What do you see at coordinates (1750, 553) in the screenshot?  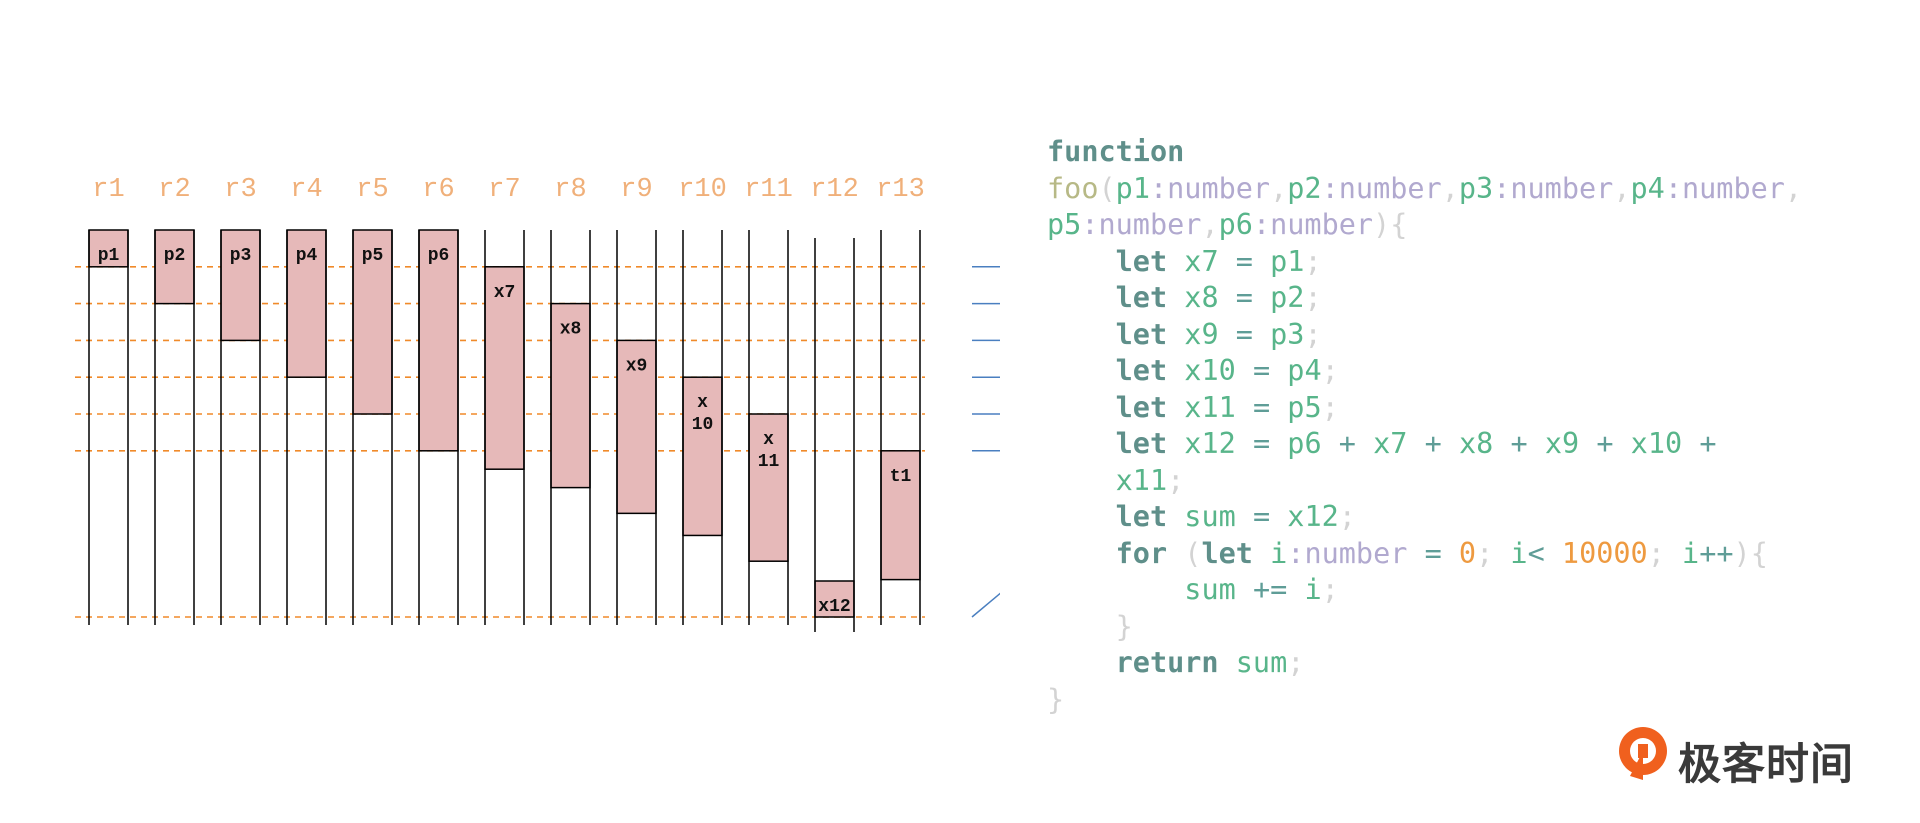 I see `code-token: ){` at bounding box center [1750, 553].